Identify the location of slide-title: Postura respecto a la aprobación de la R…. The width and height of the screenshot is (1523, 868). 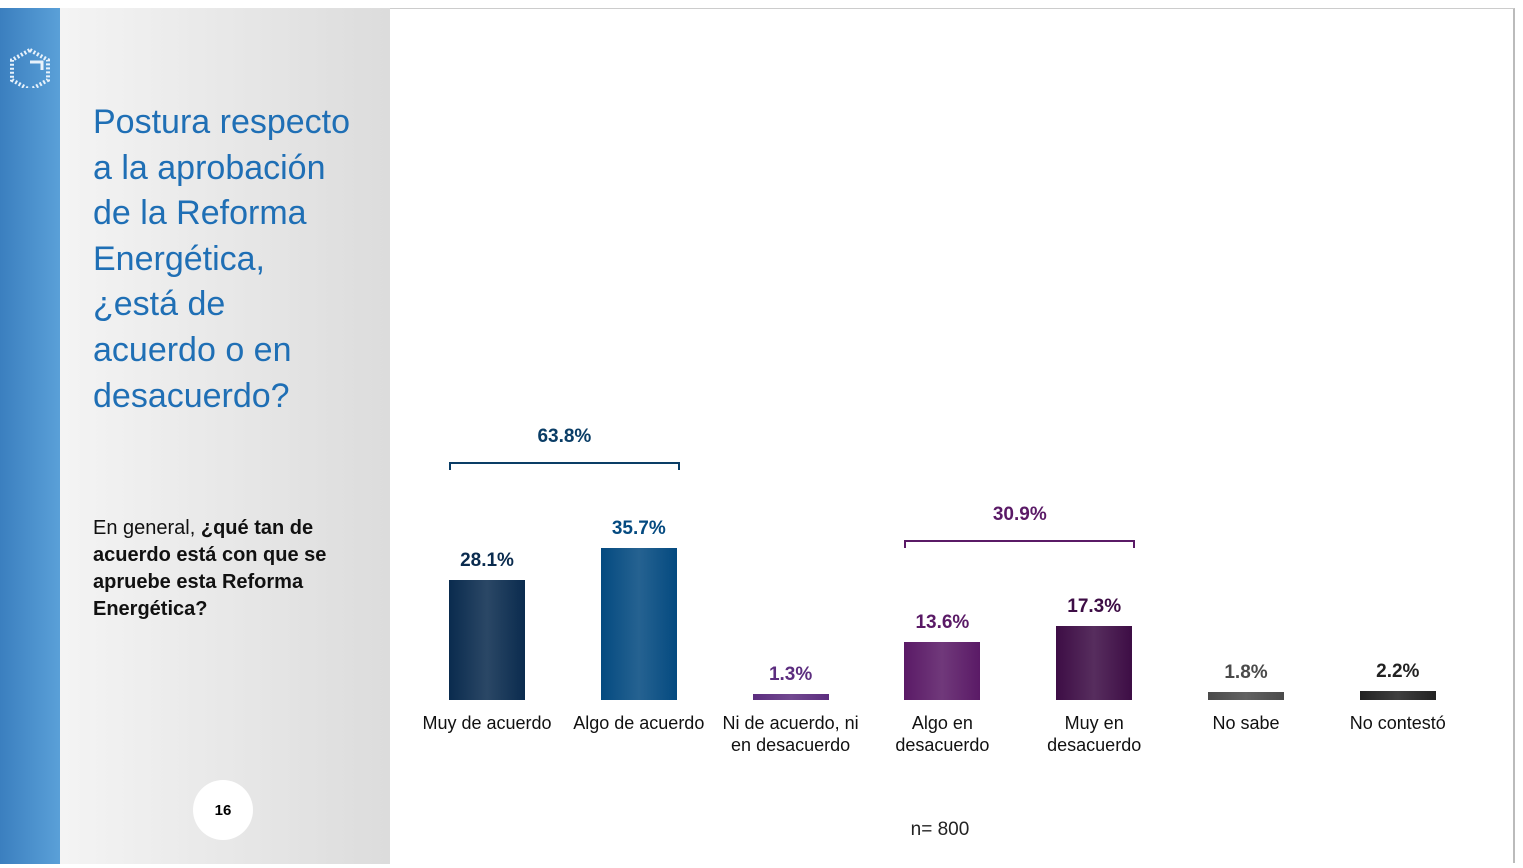
(222, 259).